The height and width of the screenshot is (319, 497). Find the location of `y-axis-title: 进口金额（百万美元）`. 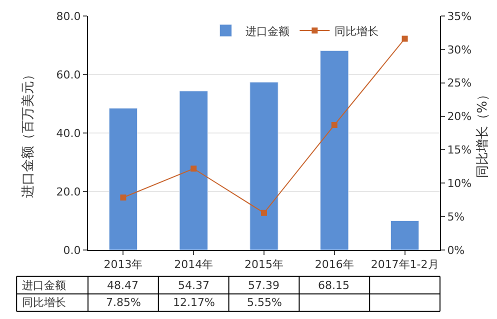

y-axis-title: 进口金额（百万美元） is located at coordinates (28, 133).